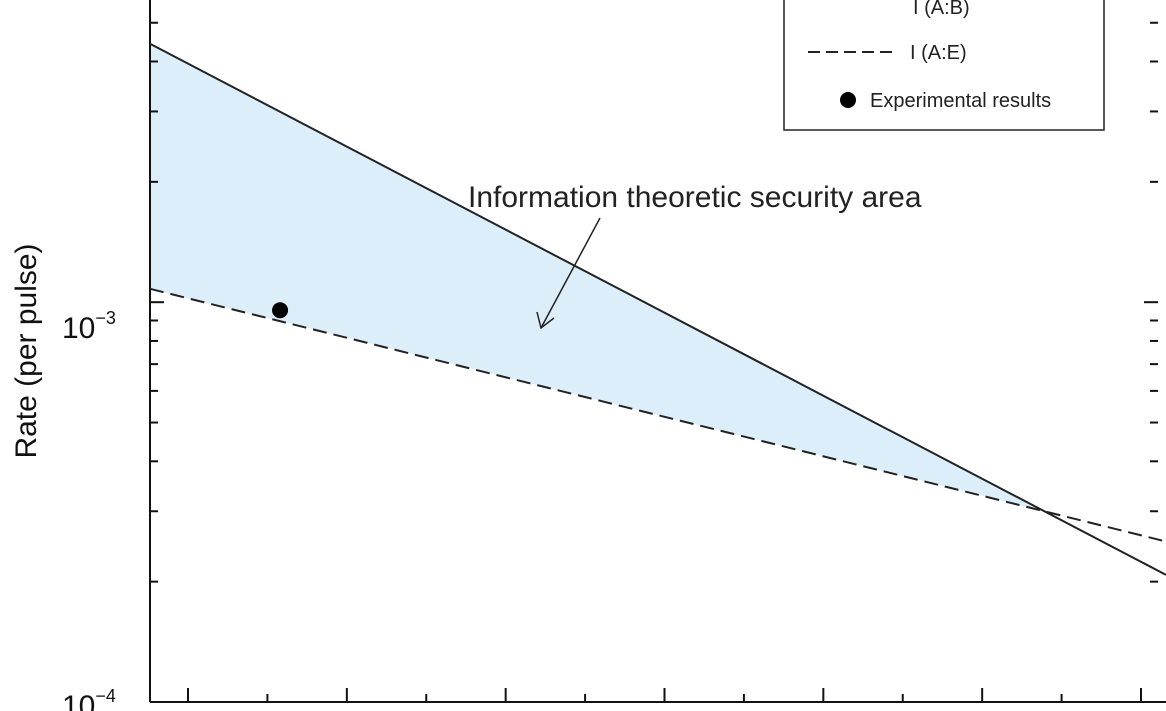  Describe the element at coordinates (545, 320) in the screenshot. I see `annotation-arrowhead` at that location.